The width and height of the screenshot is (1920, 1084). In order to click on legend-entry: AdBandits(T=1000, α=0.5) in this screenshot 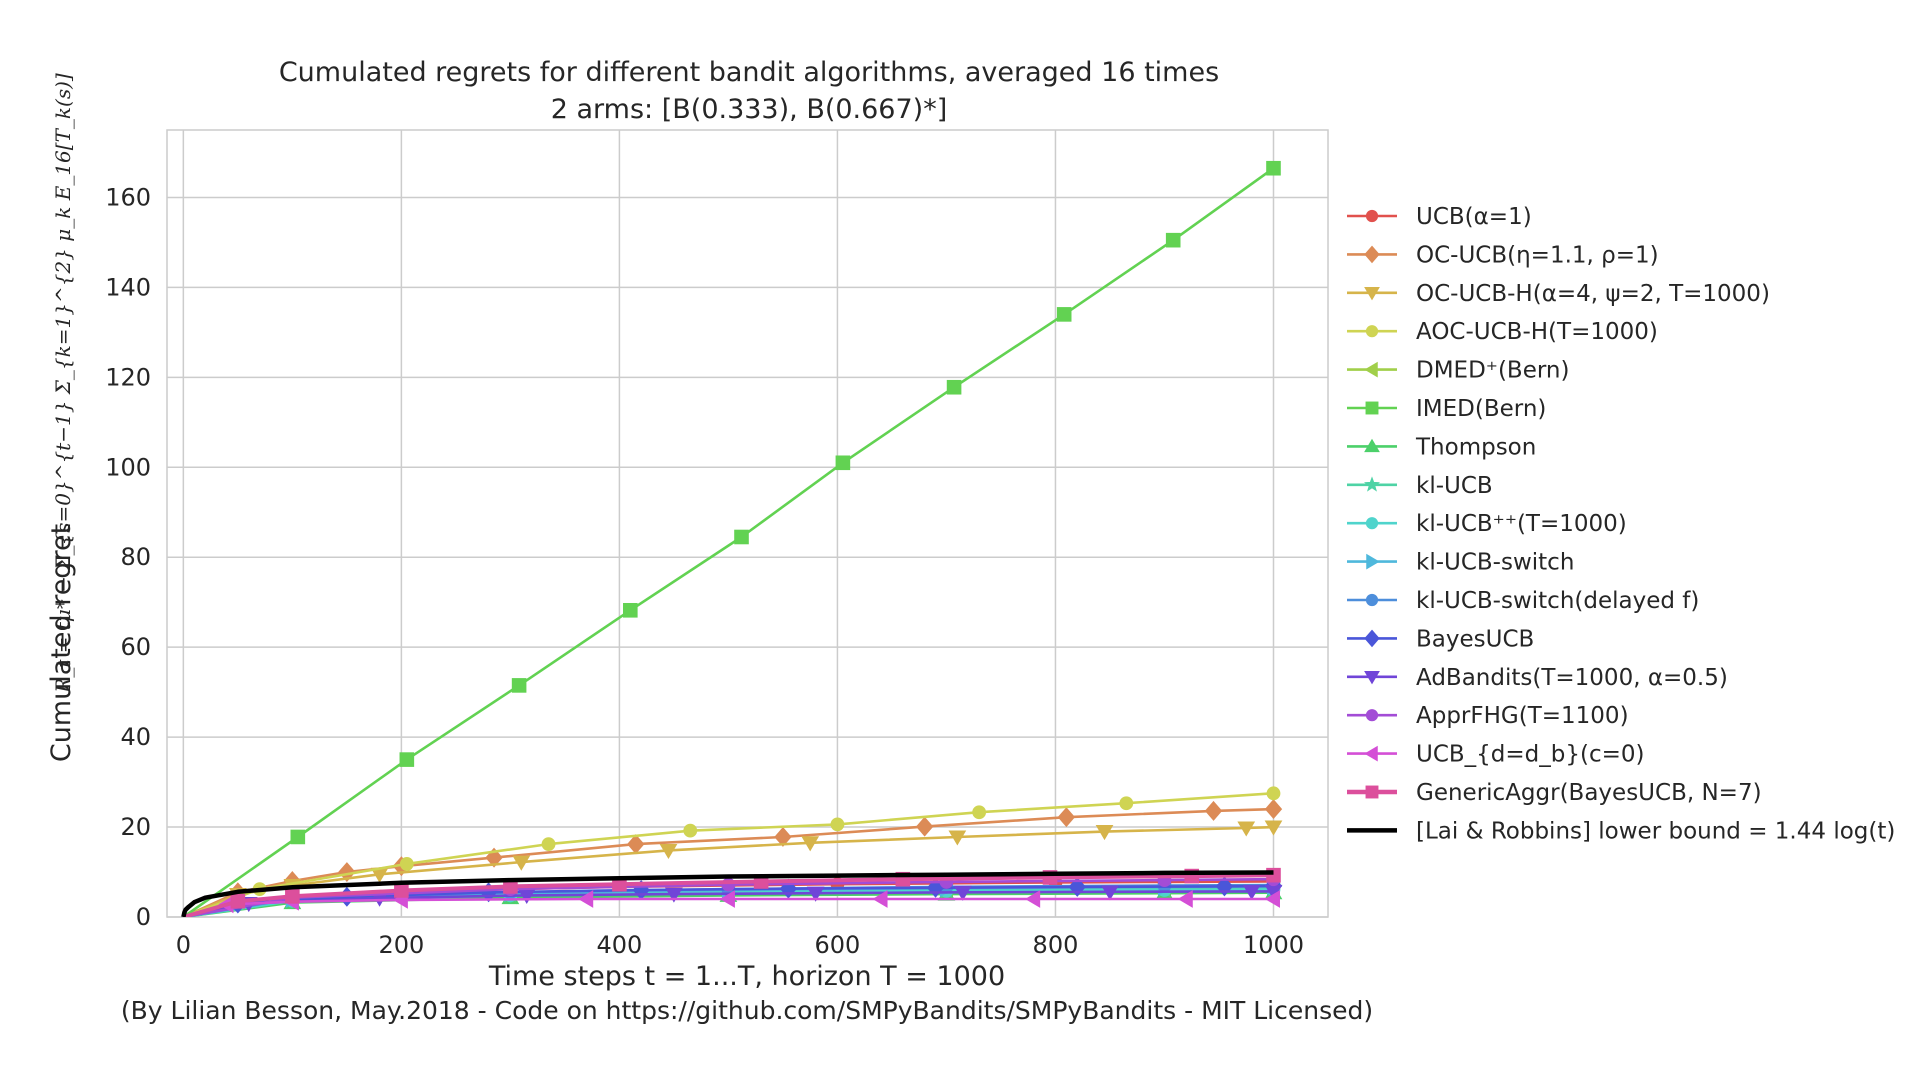, I will do `click(1537, 678)`.